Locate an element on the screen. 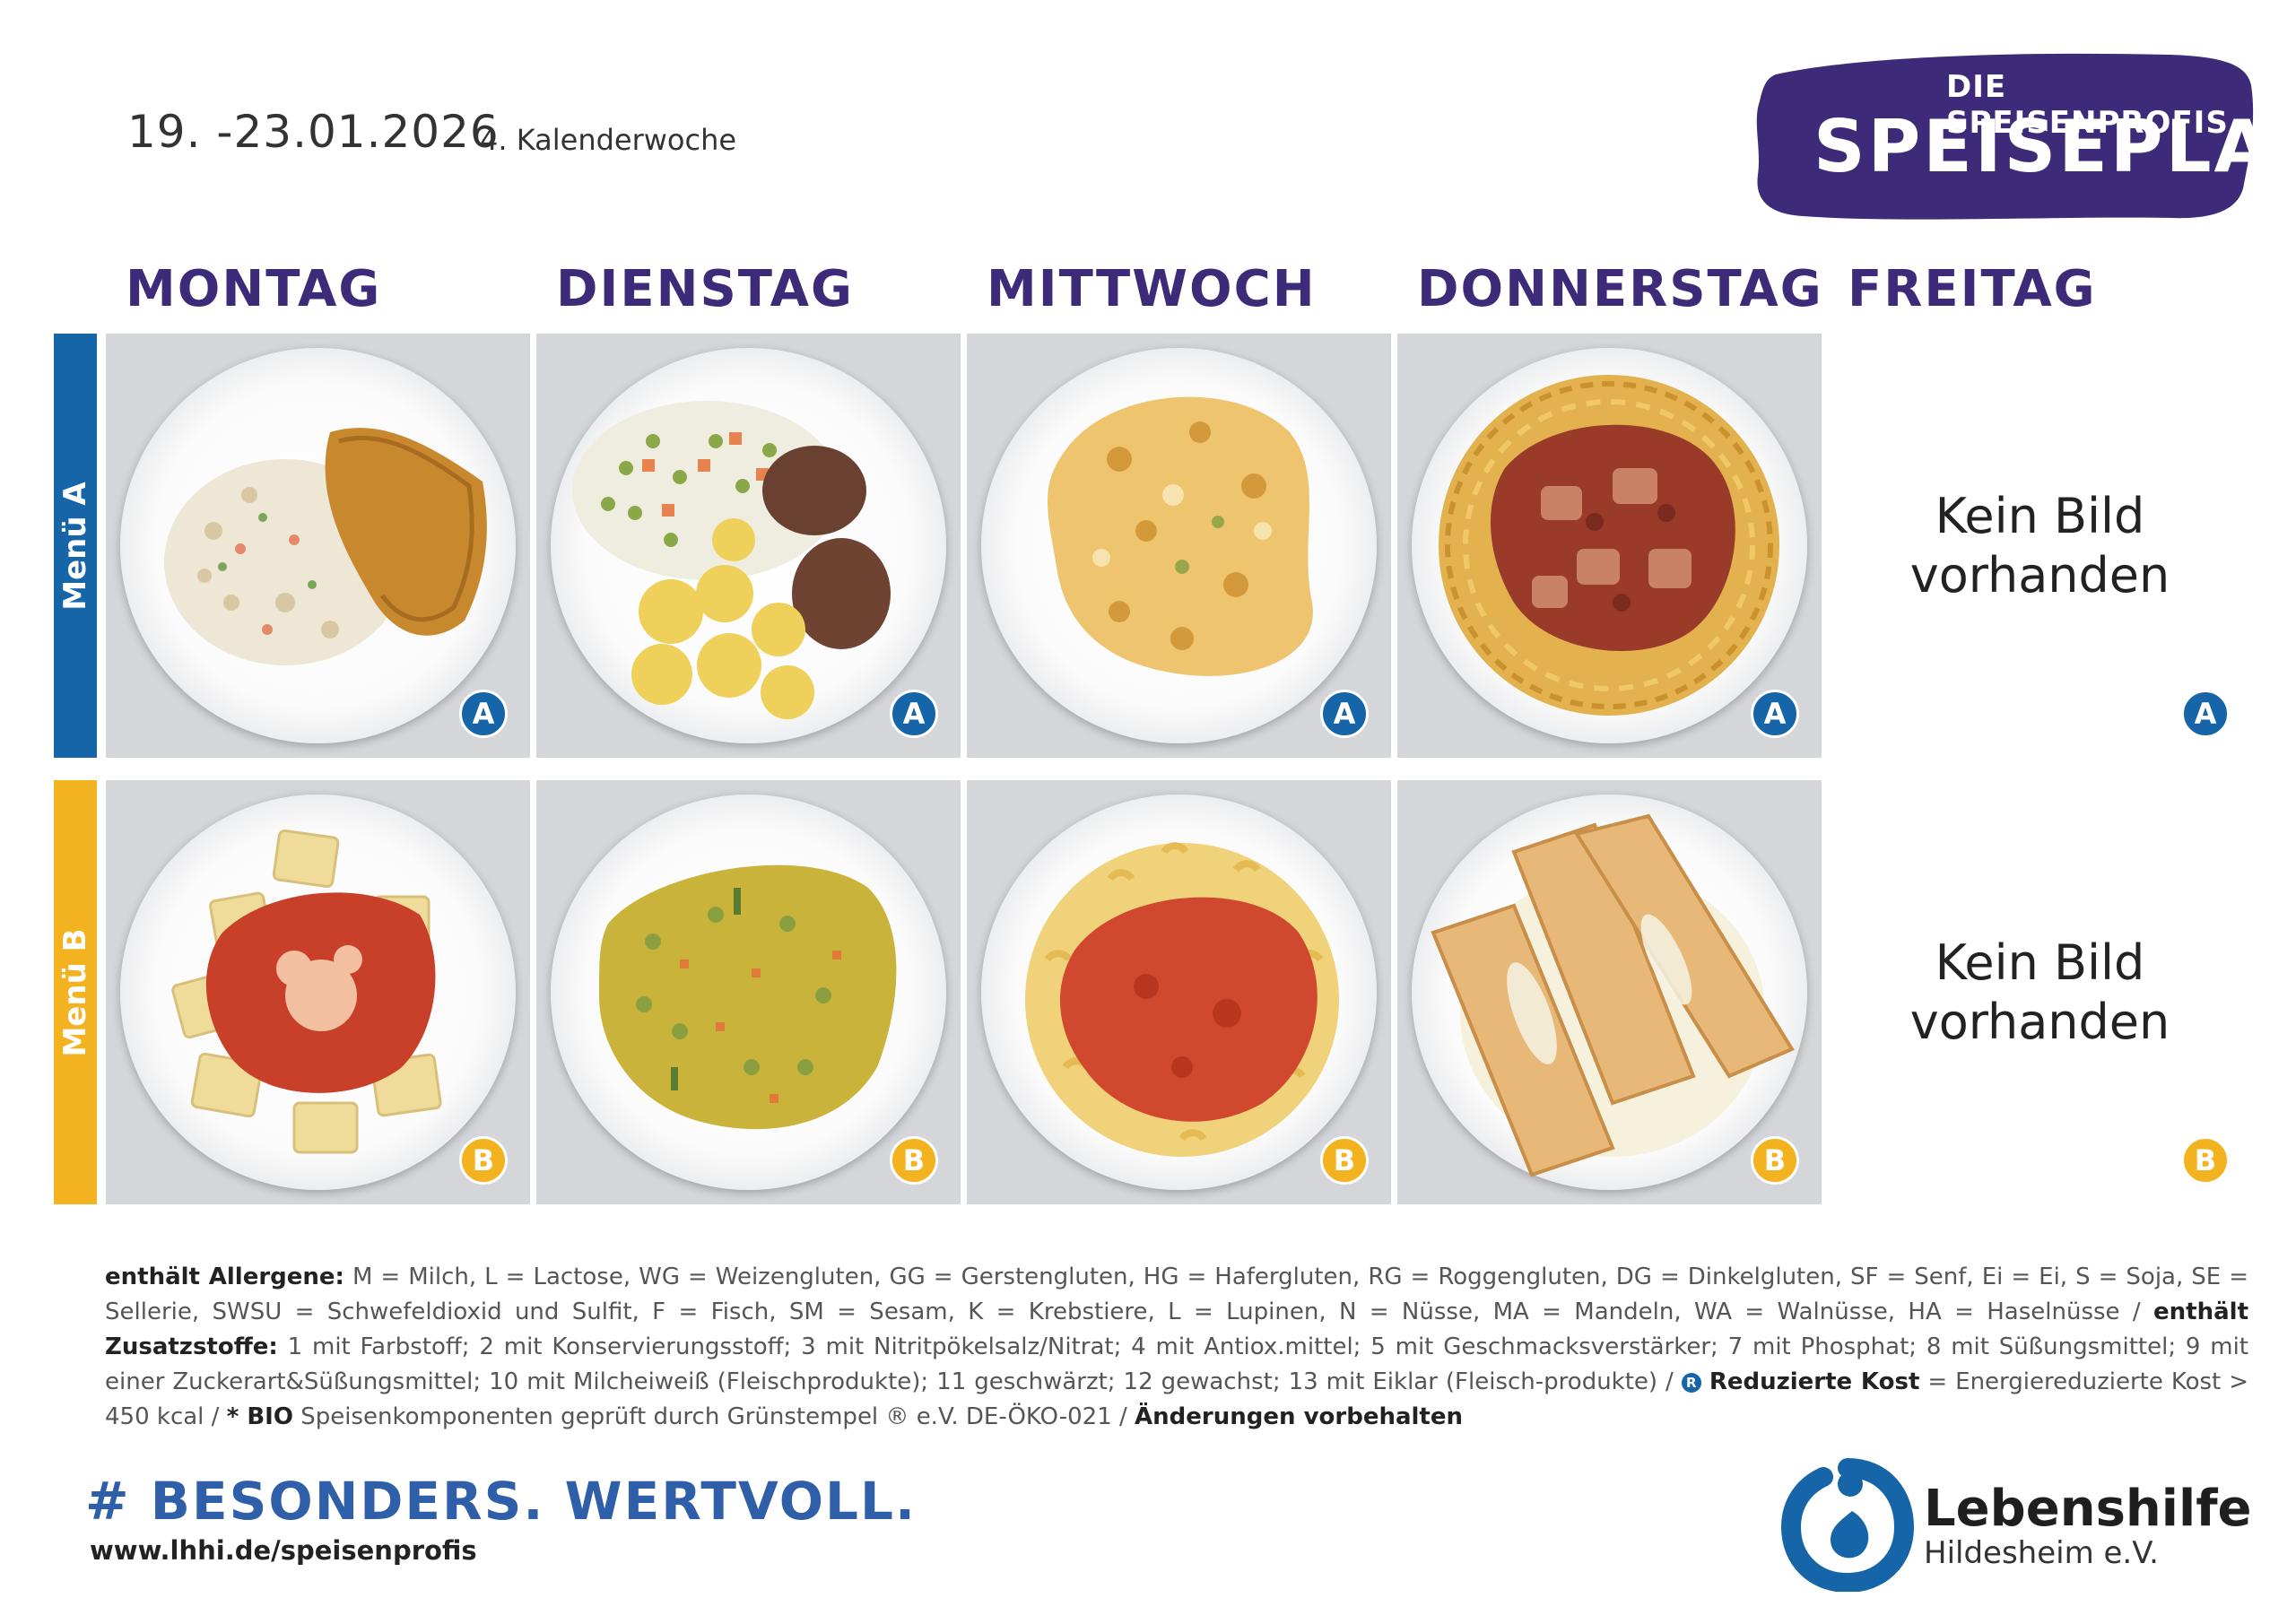 Image resolution: width=2296 pixels, height=1624 pixels. meal-photo-thursday-b is located at coordinates (1609, 992).